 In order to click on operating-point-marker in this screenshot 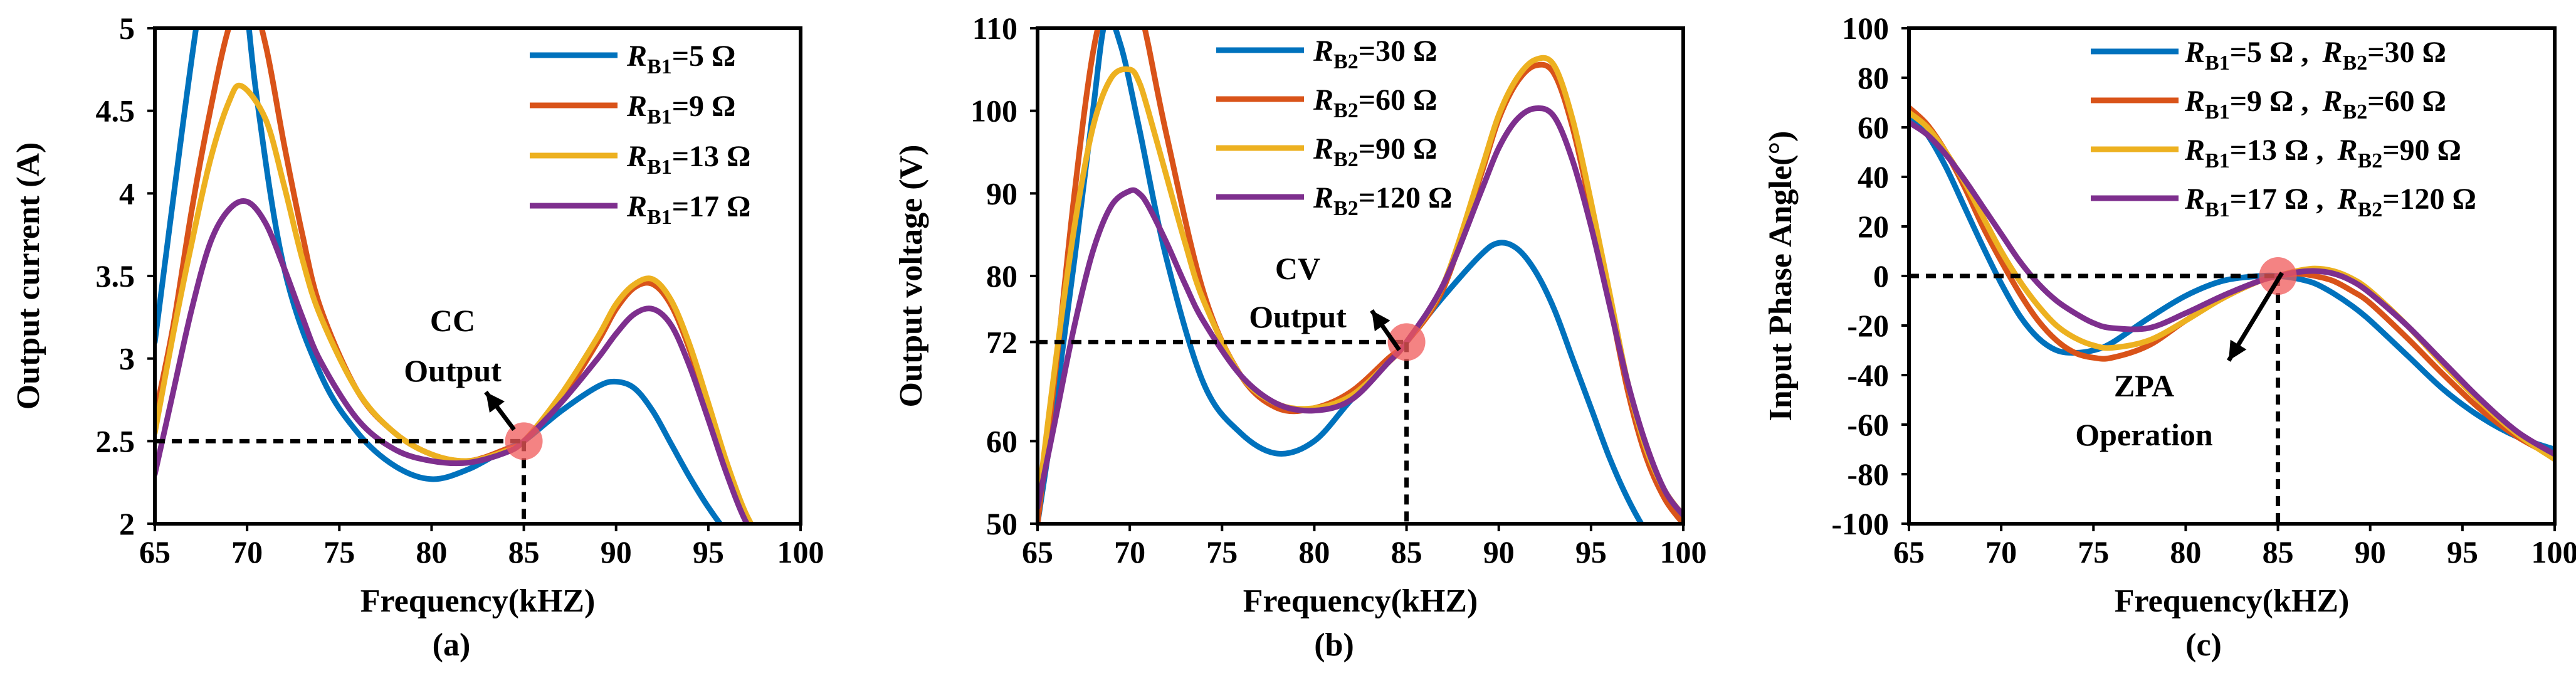, I will do `click(524, 441)`.